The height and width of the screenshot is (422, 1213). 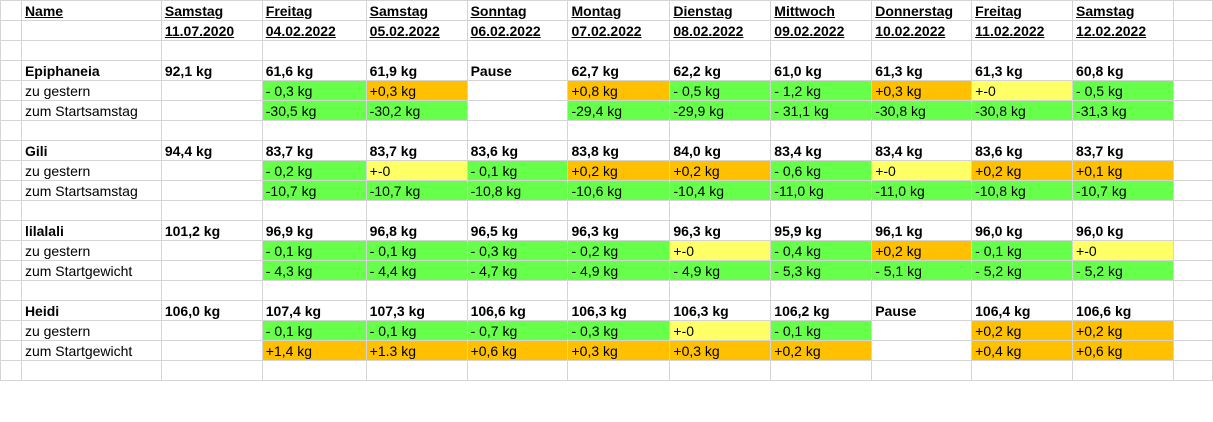 What do you see at coordinates (1123, 70) in the screenshot?
I see `weight-cell: 60,8 kg` at bounding box center [1123, 70].